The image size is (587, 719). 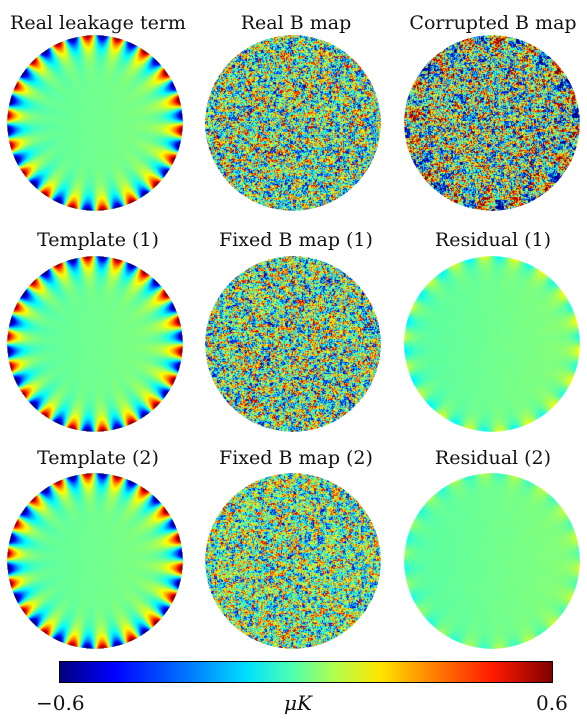 I want to click on panel-title-6: Residual (1), so click(x=493, y=240).